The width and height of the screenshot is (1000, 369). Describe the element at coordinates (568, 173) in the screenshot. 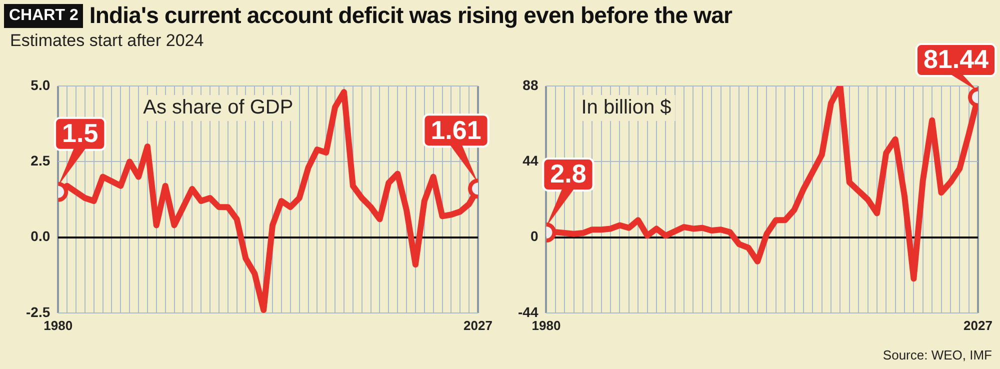

I see `data-label: 2.8` at that location.